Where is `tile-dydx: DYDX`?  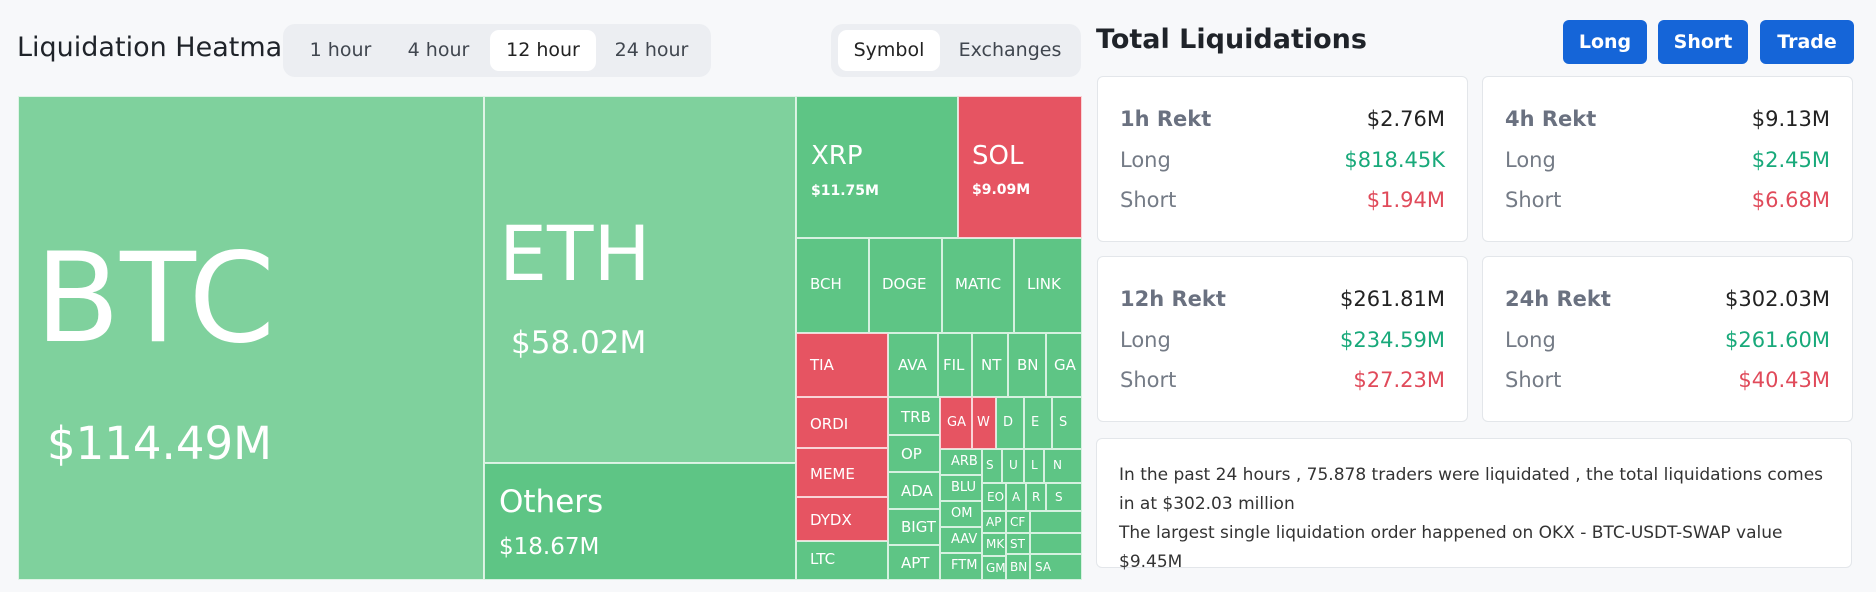 tile-dydx: DYDX is located at coordinates (842, 519).